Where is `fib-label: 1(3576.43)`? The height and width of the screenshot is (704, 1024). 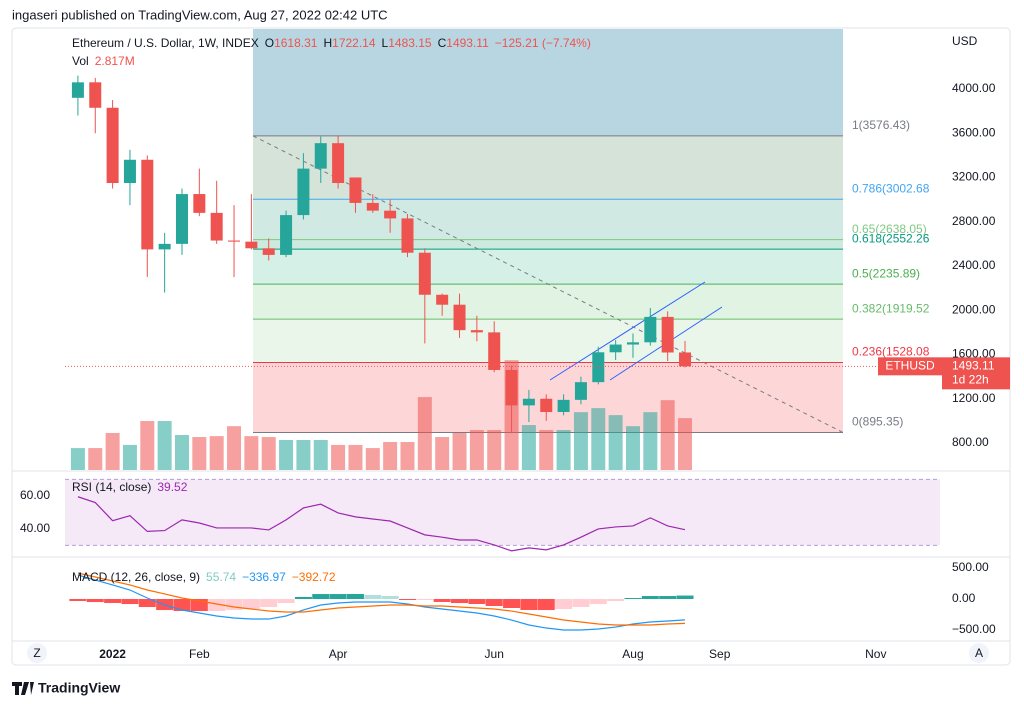
fib-label: 1(3576.43) is located at coordinates (881, 125).